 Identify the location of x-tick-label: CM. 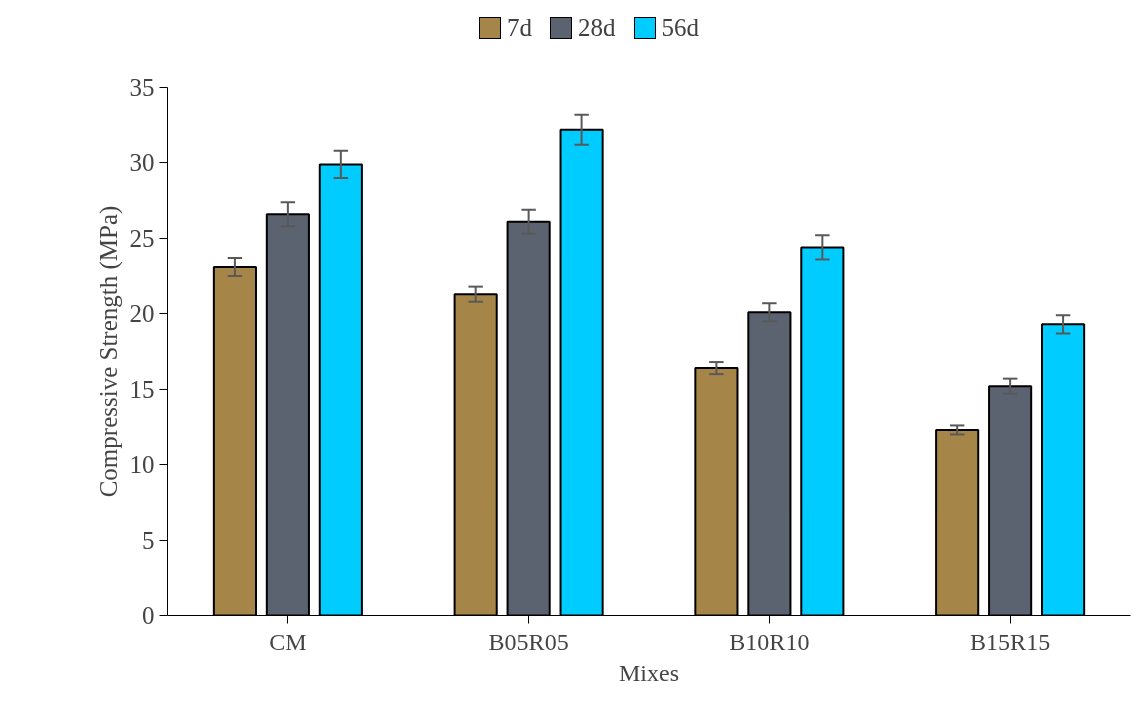
(288, 641).